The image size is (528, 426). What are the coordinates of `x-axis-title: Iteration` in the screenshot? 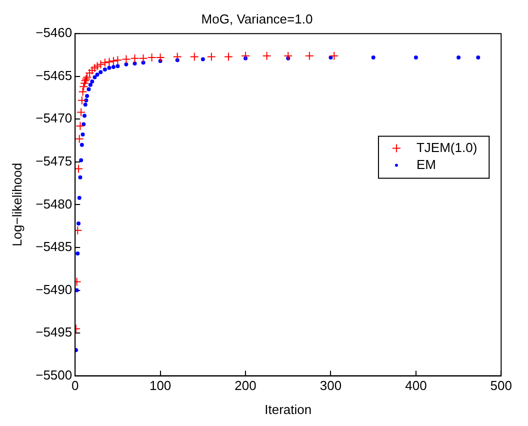 It's located at (288, 409).